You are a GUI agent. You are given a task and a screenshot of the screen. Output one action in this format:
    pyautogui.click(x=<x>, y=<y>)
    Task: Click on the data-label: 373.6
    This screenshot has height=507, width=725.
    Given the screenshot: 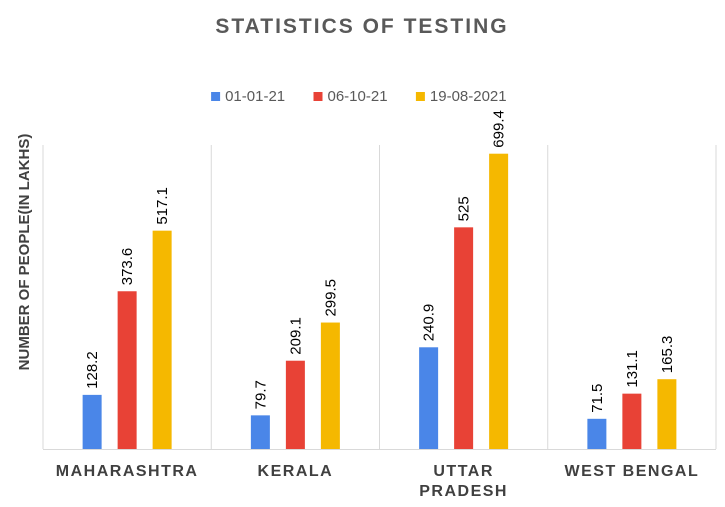 What is the action you would take?
    pyautogui.click(x=127, y=267)
    